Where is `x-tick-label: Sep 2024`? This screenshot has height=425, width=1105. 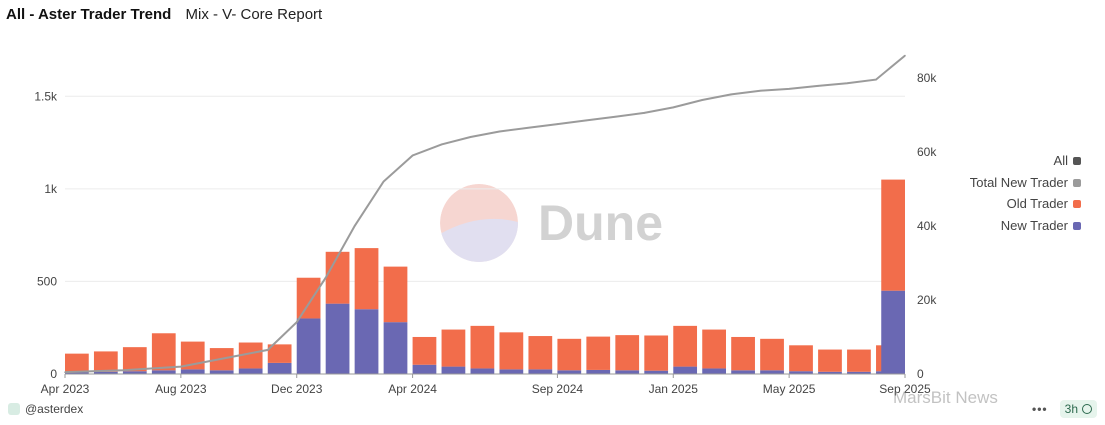 x-tick-label: Sep 2024 is located at coordinates (558, 389).